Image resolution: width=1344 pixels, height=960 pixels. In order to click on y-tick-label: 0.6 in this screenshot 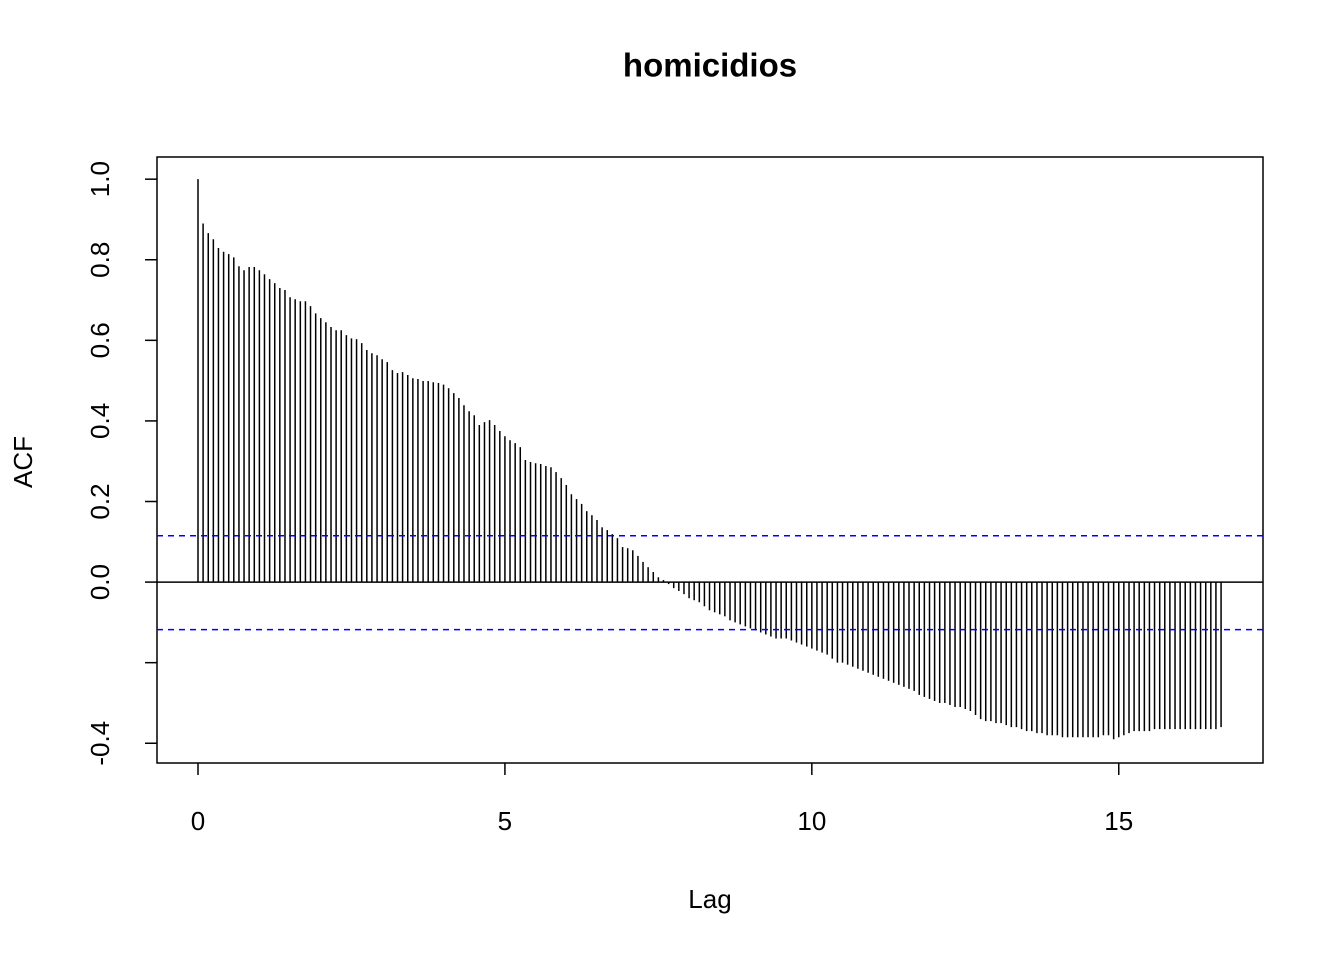, I will do `click(100, 340)`.